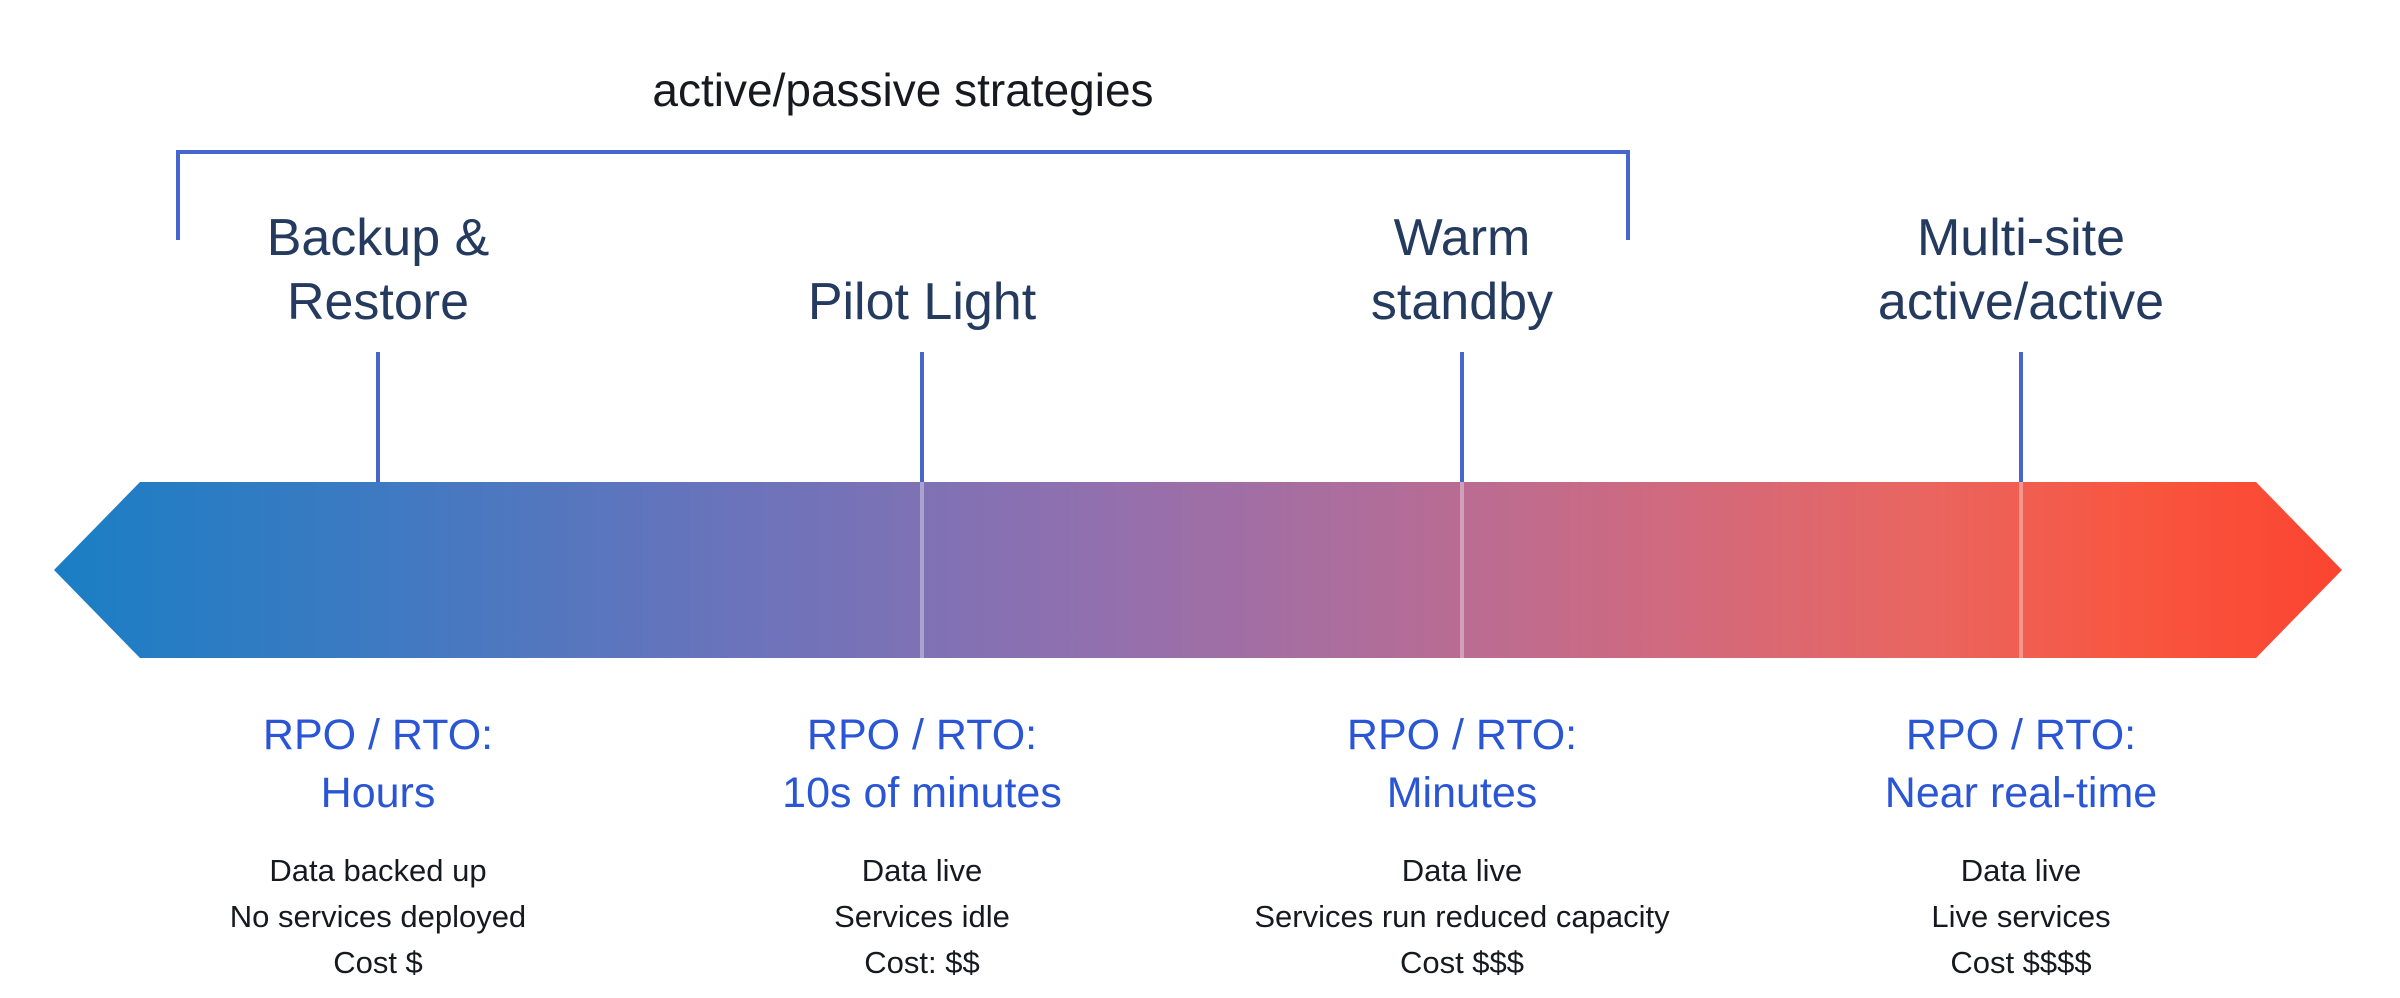 The width and height of the screenshot is (2400, 998). Describe the element at coordinates (378, 870) in the screenshot. I see `detail-line: Data backed up` at that location.